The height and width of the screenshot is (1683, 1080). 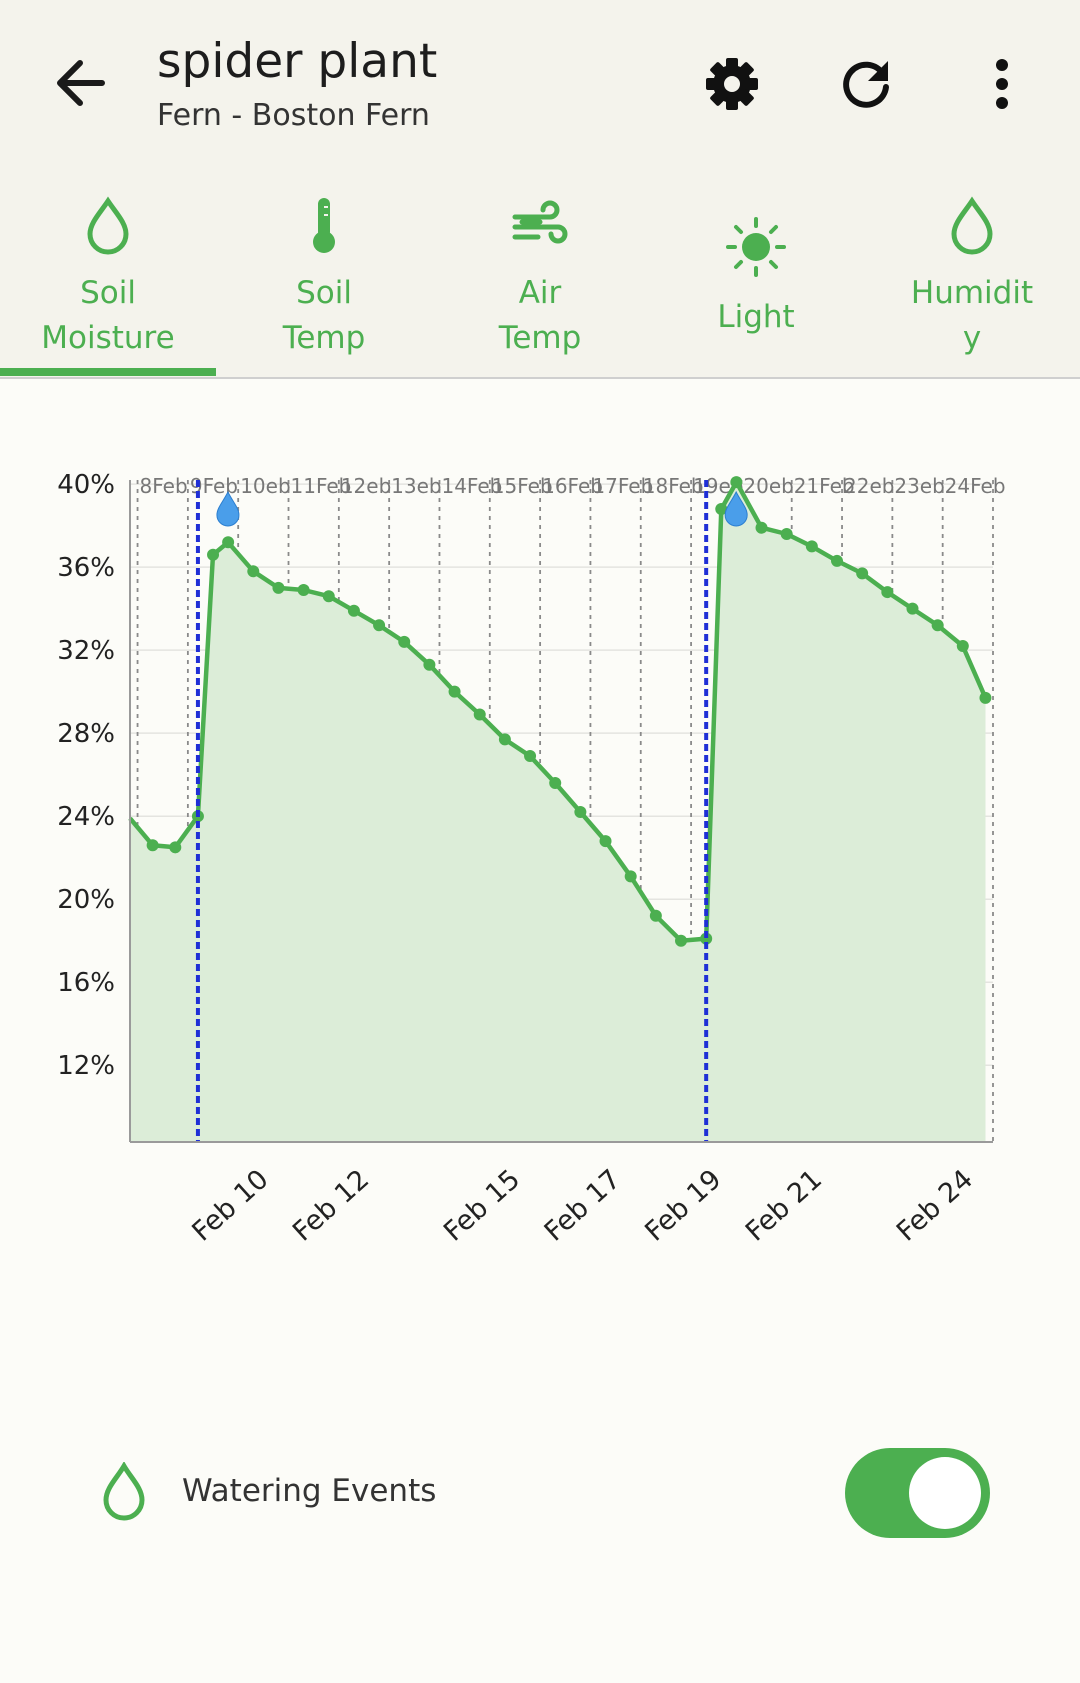 I want to click on x-tick-label: Feb 21, so click(x=784, y=1206).